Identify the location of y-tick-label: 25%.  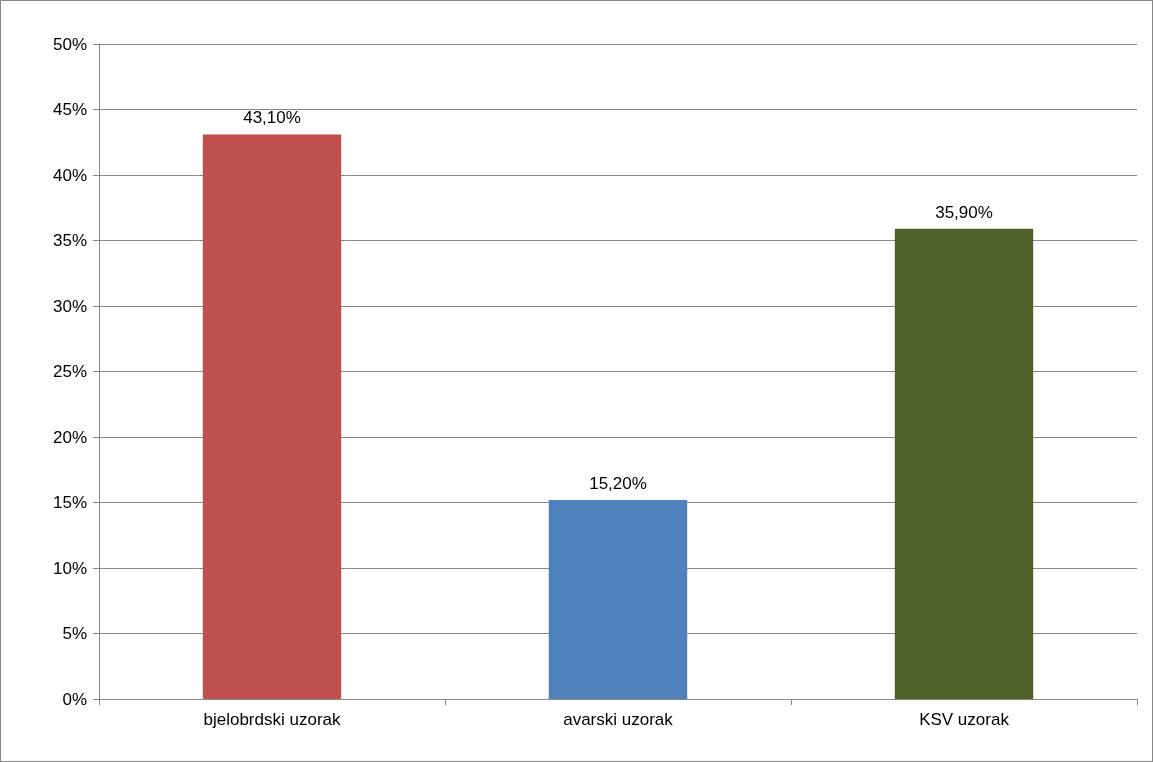
(69, 371).